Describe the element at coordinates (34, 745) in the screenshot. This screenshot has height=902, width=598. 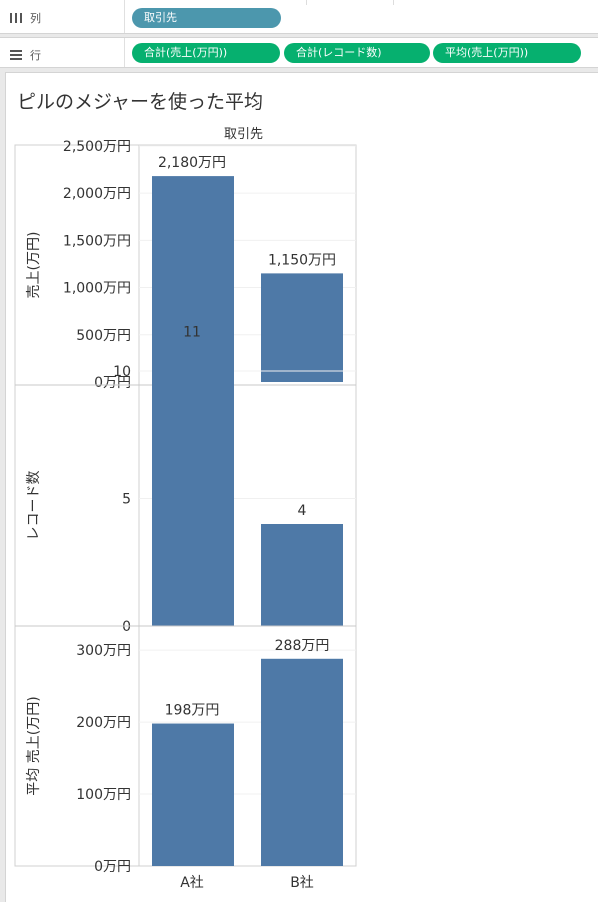
I see `y-axis-title: 平均 売上(万円)` at that location.